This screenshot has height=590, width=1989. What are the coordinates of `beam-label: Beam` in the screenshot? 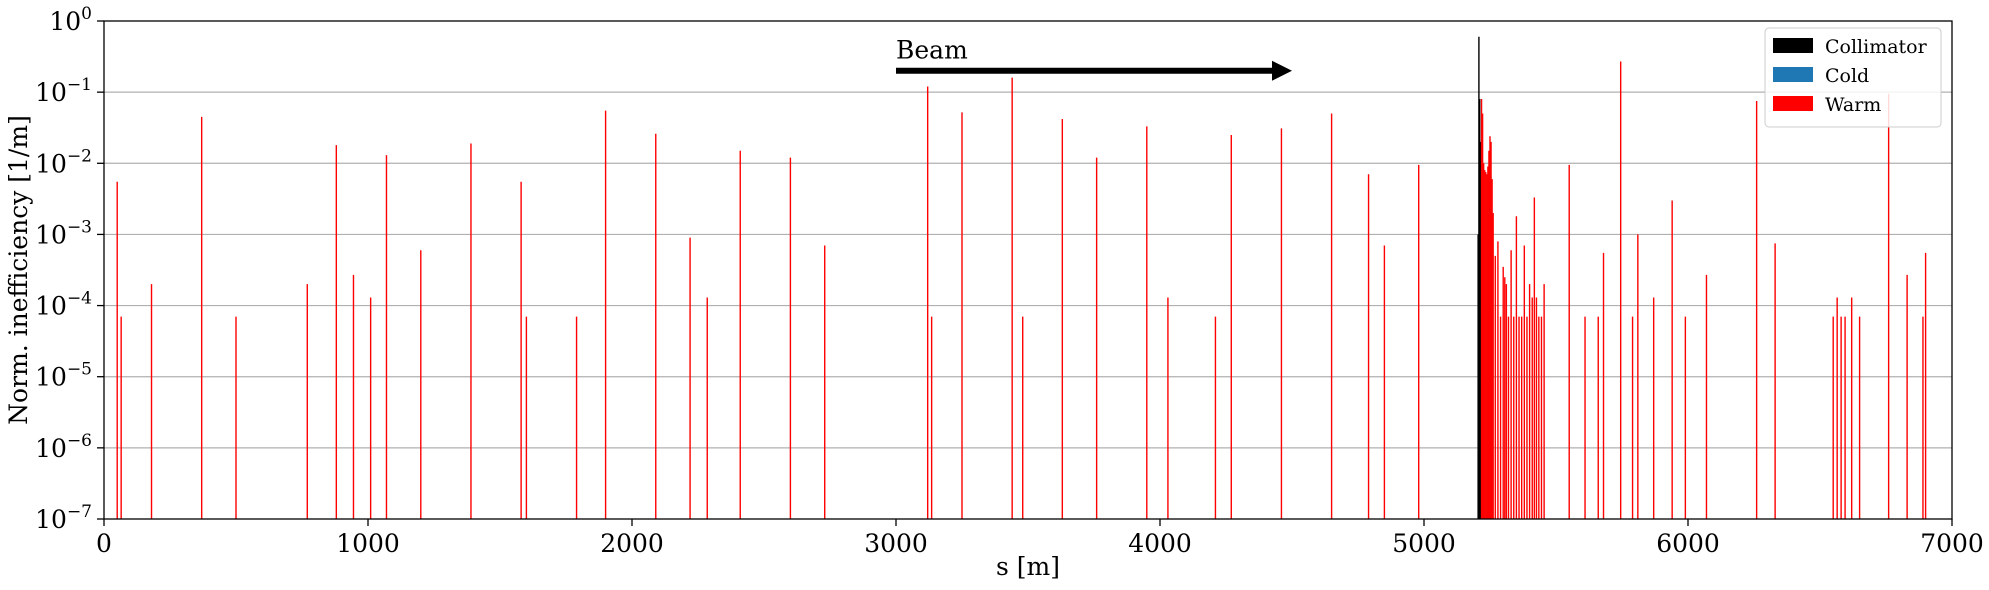 It's located at (932, 50).